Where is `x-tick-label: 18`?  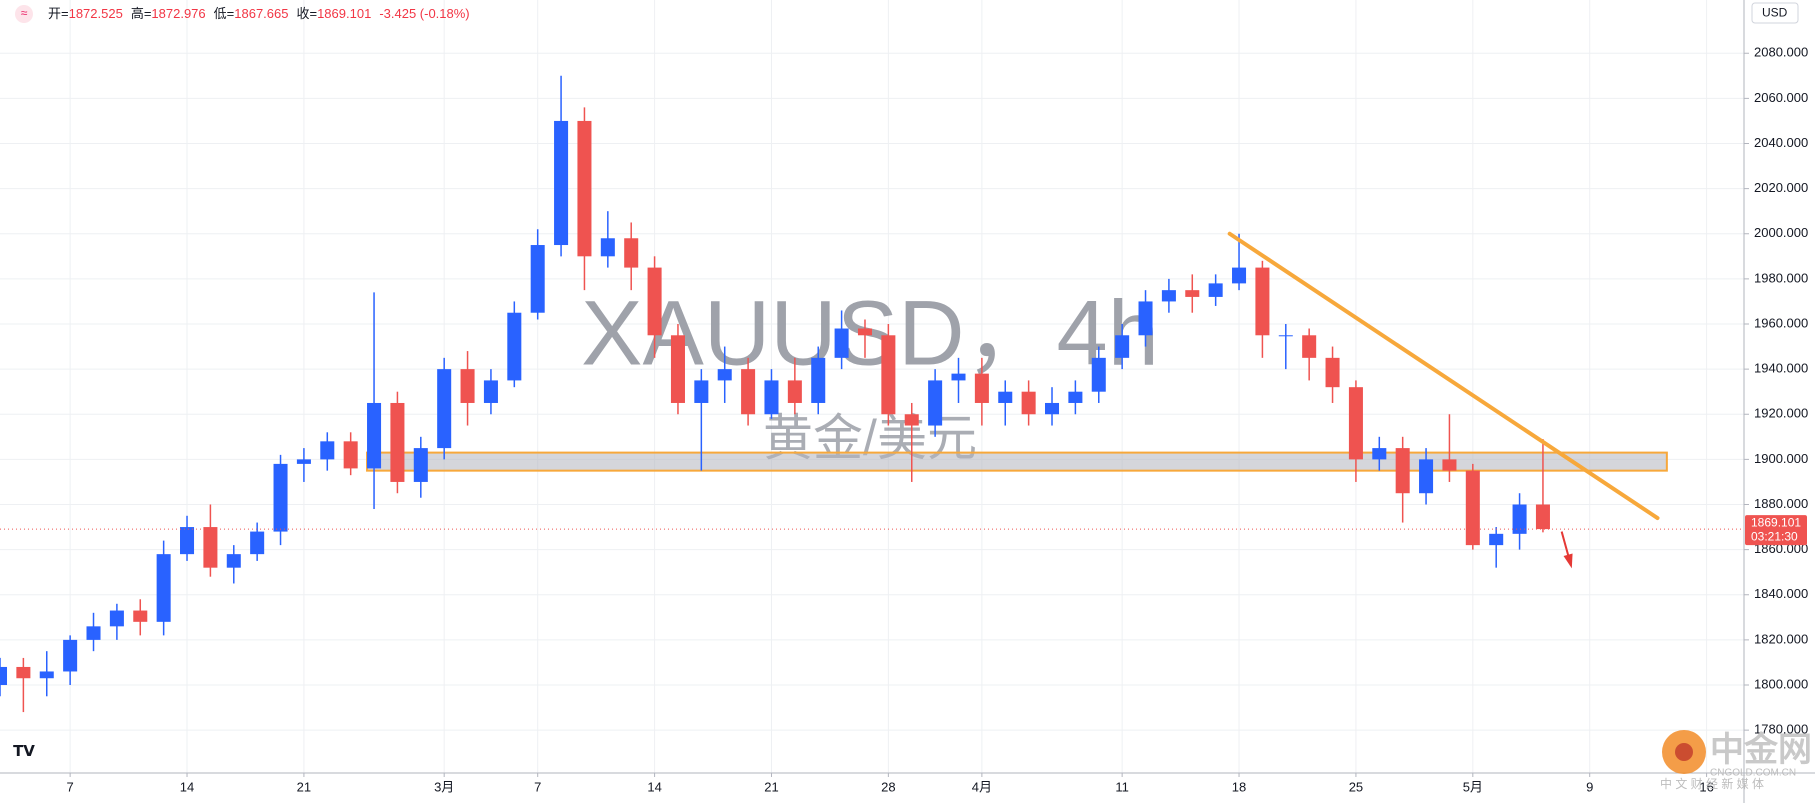
x-tick-label: 18 is located at coordinates (1239, 786).